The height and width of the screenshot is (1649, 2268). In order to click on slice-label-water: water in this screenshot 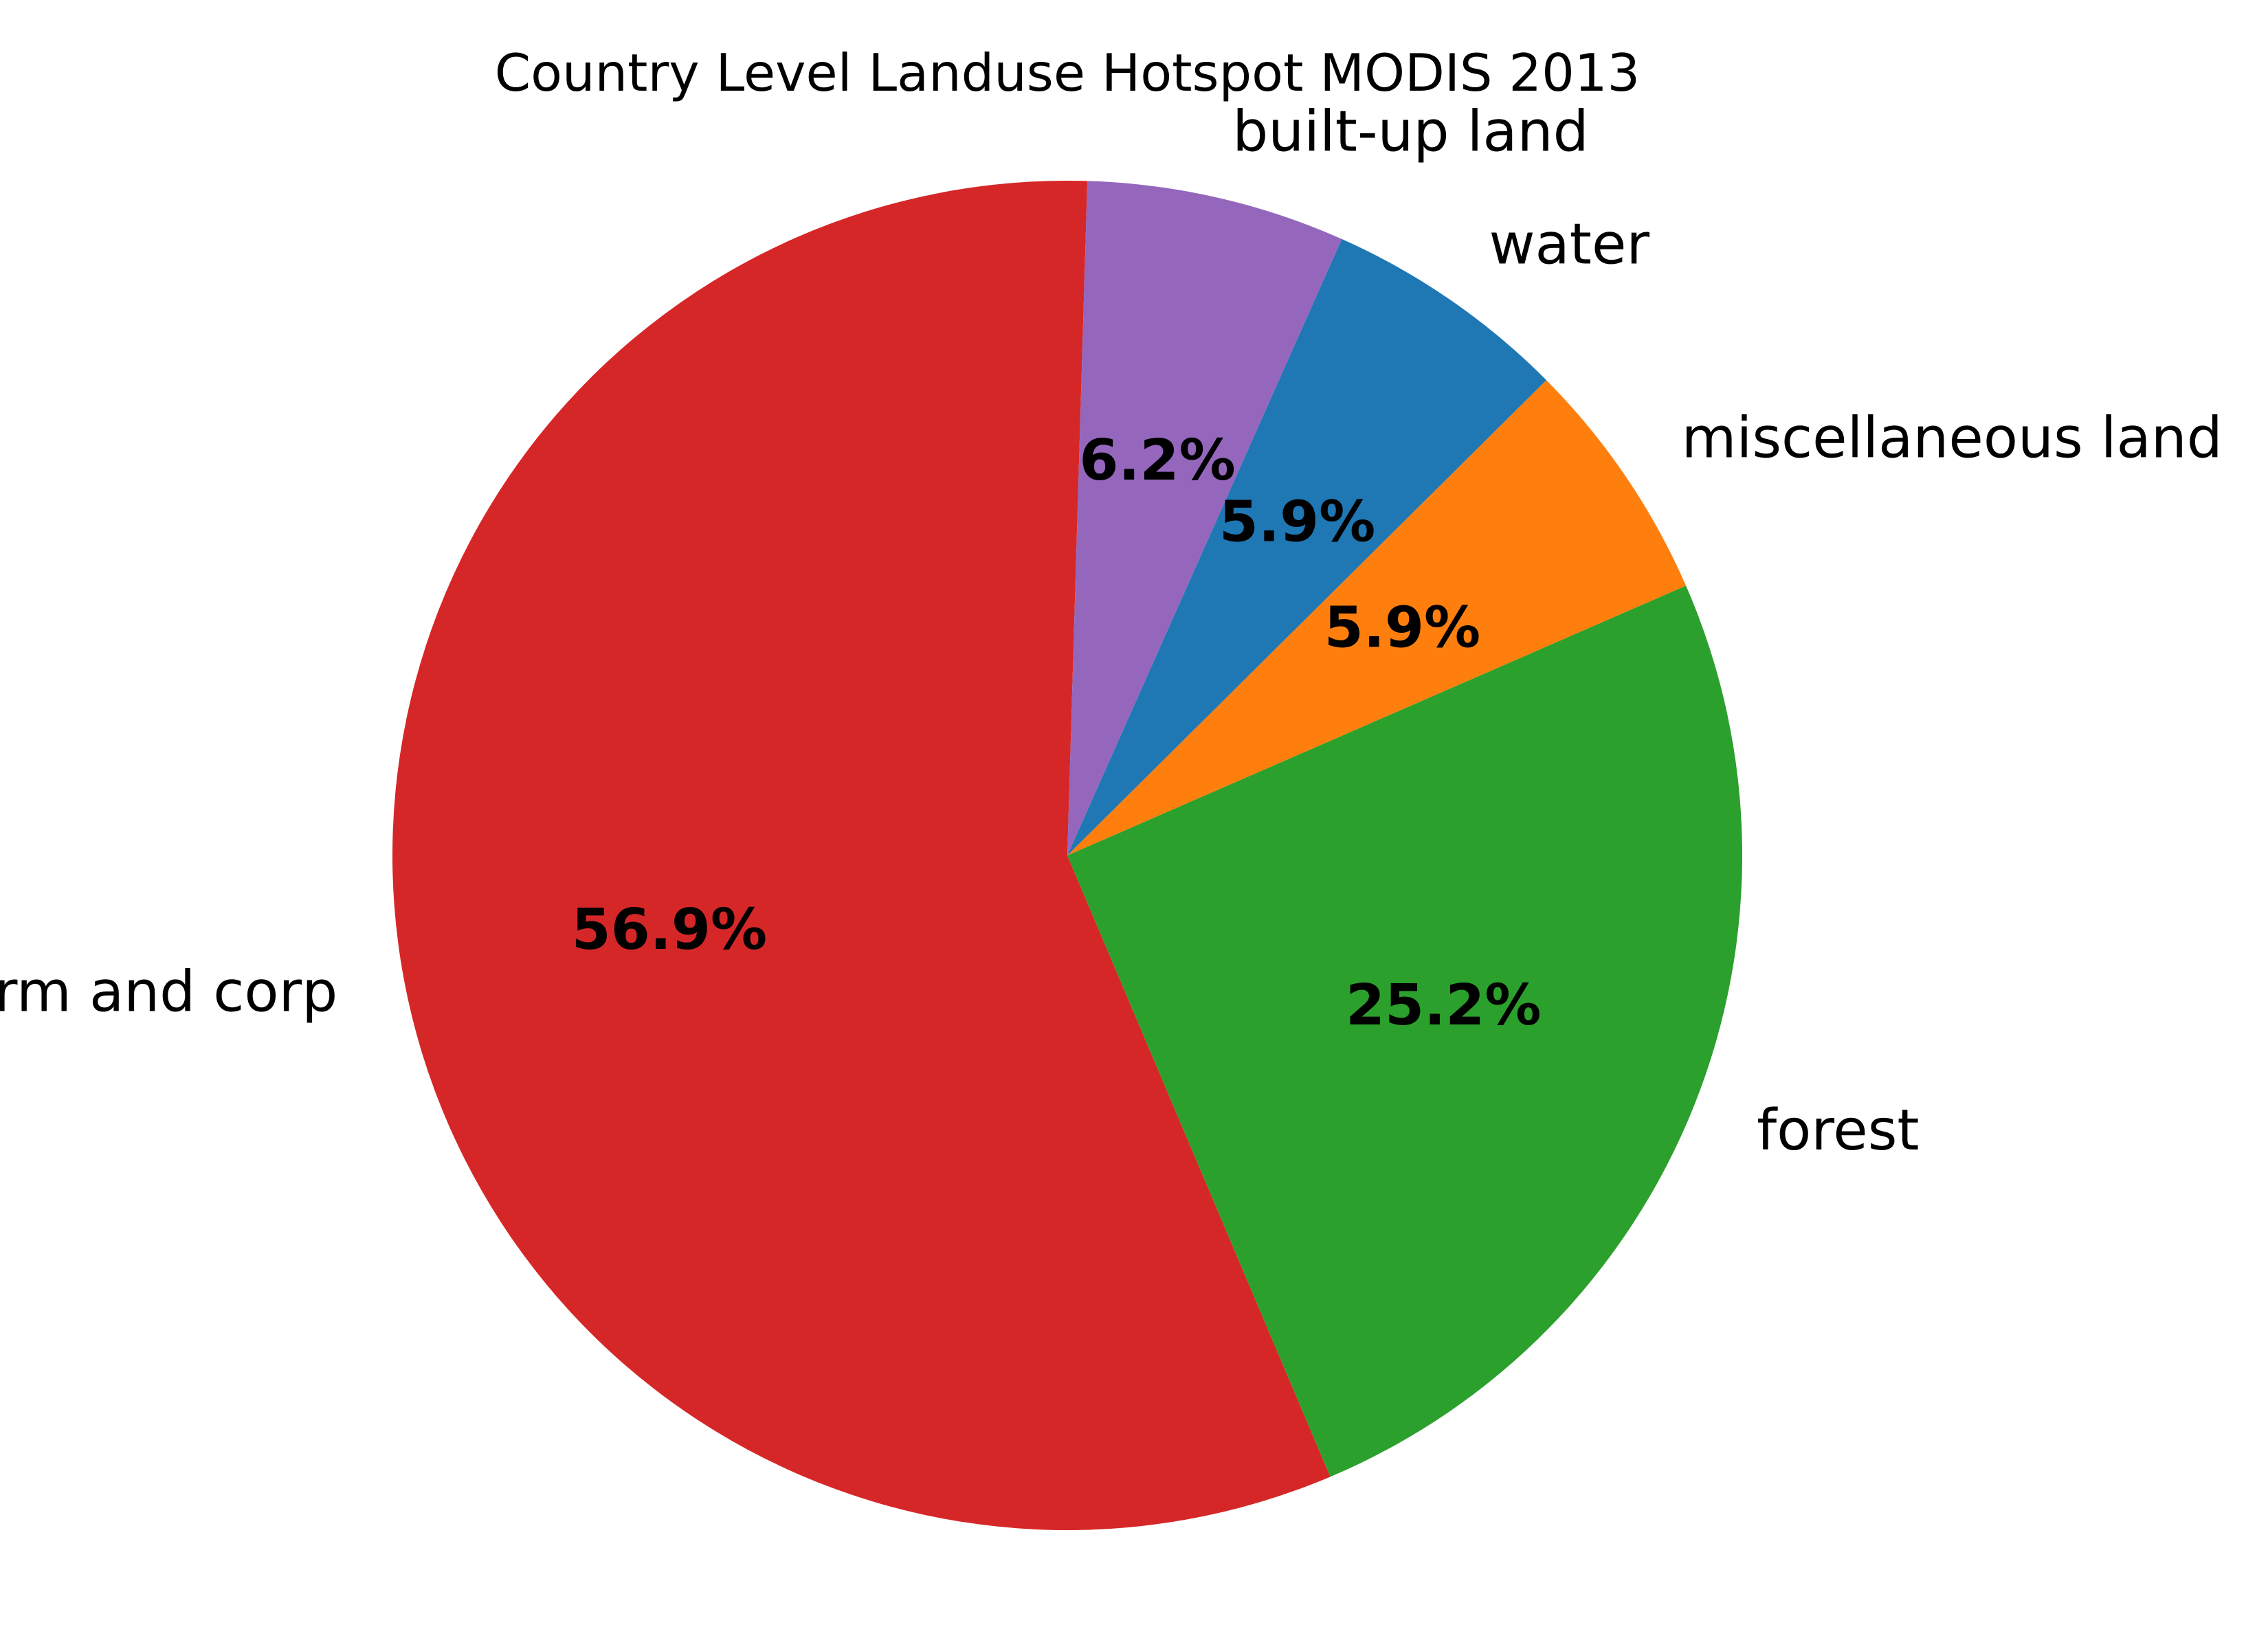, I will do `click(1569, 244)`.